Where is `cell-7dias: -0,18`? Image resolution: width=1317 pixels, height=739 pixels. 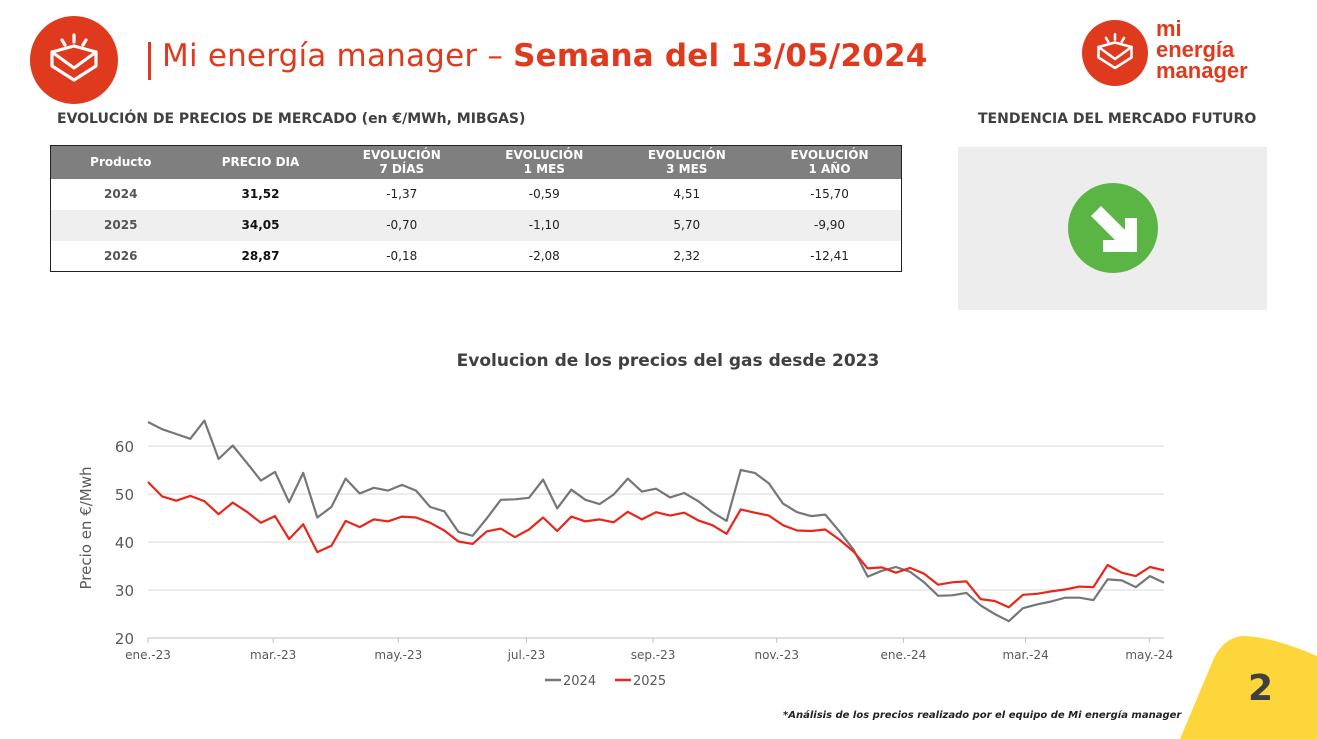
cell-7dias: -0,18 is located at coordinates (402, 255).